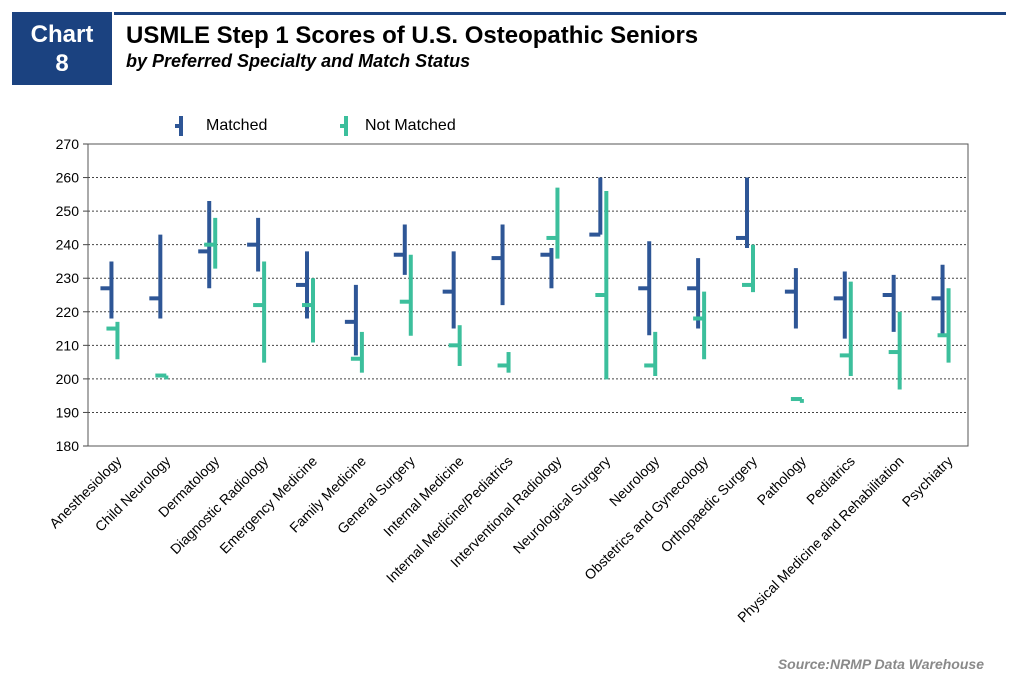 This screenshot has height=679, width=1024. I want to click on legend-label-matched: Matched, so click(236, 125).